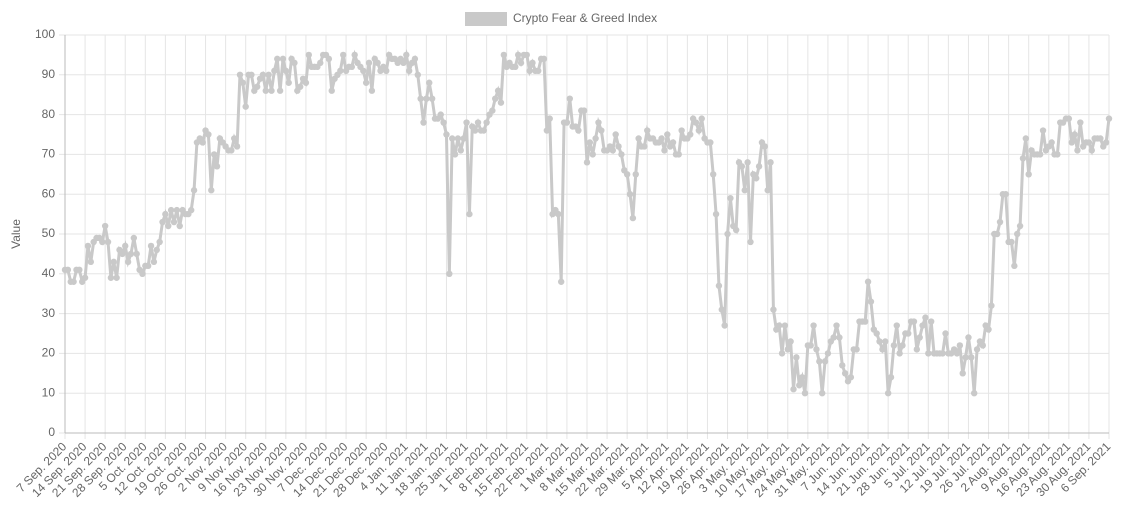 This screenshot has width=1127, height=522. Describe the element at coordinates (49, 353) in the screenshot. I see `y-tick-label: 20` at that location.